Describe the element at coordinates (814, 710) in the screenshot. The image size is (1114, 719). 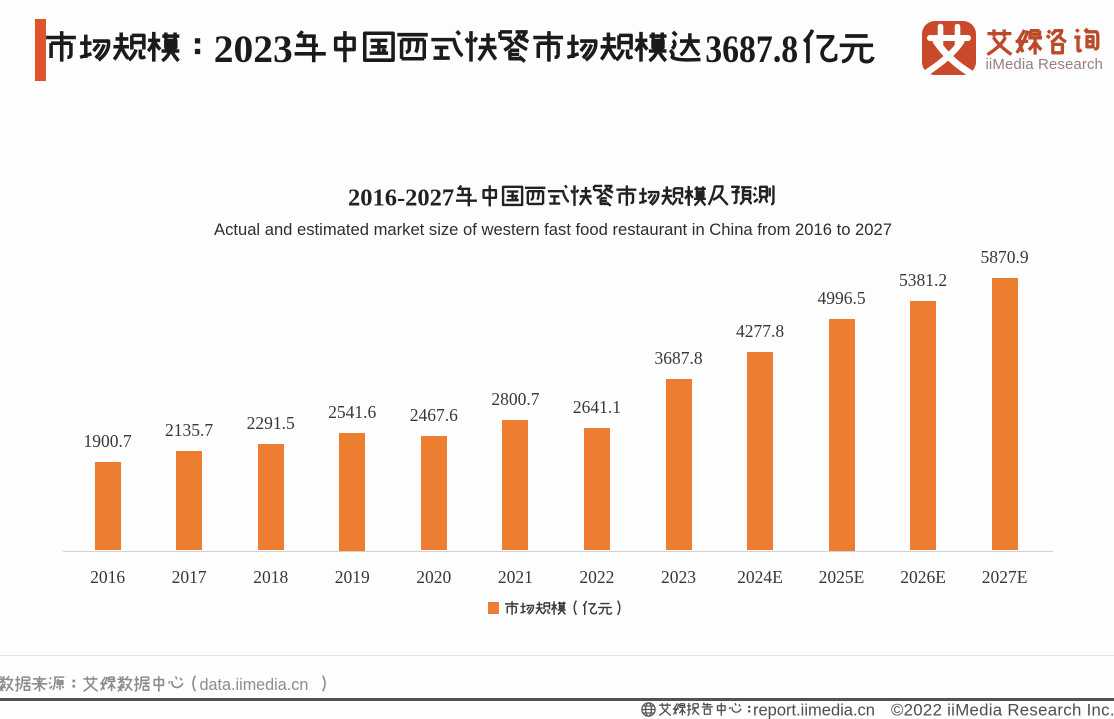
I see `svg-text: report.iimedia.cn` at that location.